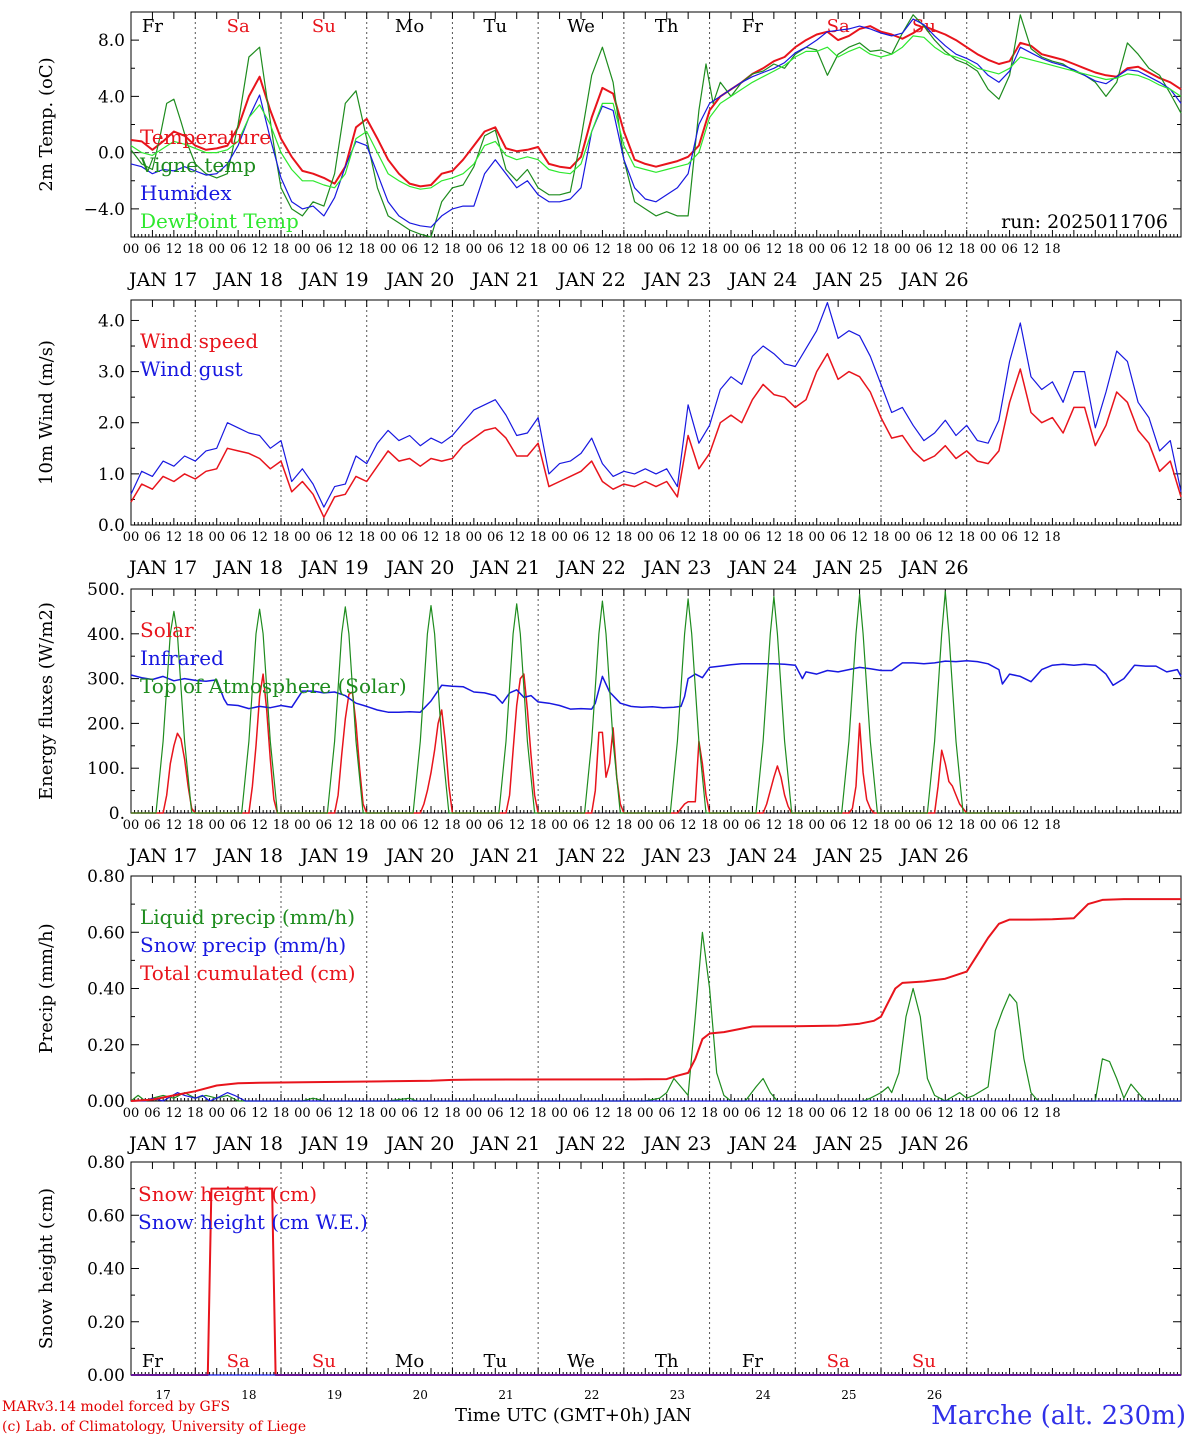  What do you see at coordinates (111, 373) in the screenshot?
I see `wind-y-tick-label: 3.0` at bounding box center [111, 373].